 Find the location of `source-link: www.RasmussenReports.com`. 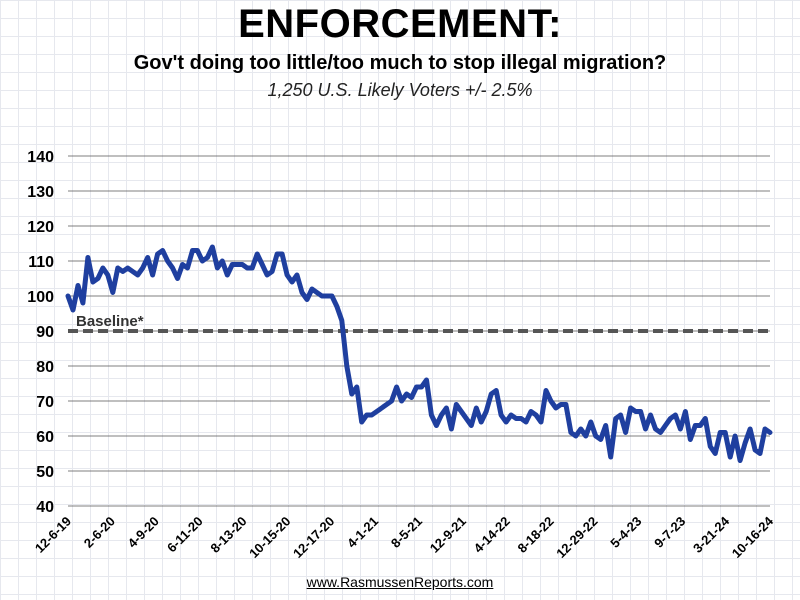

source-link: www.RasmussenReports.com is located at coordinates (400, 582).